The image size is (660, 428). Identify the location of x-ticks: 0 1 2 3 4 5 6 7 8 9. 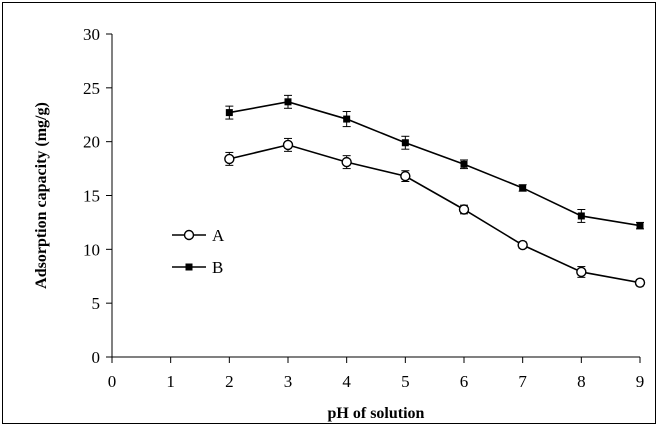
(376, 374).